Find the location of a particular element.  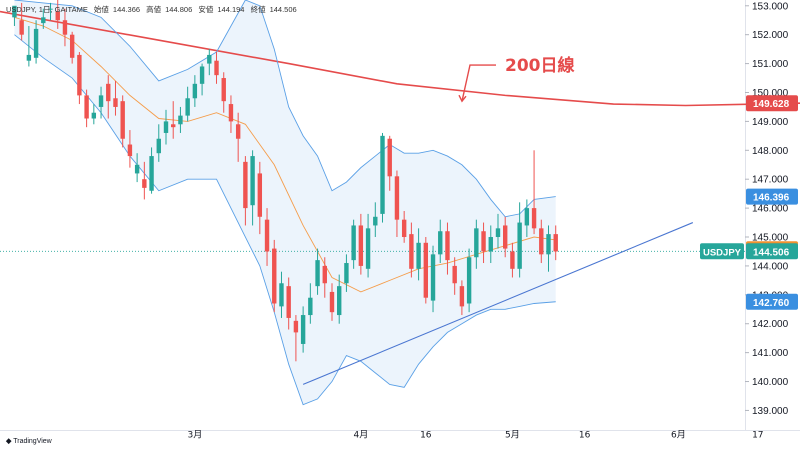

y-tick-label: 141.000 is located at coordinates (770, 353).